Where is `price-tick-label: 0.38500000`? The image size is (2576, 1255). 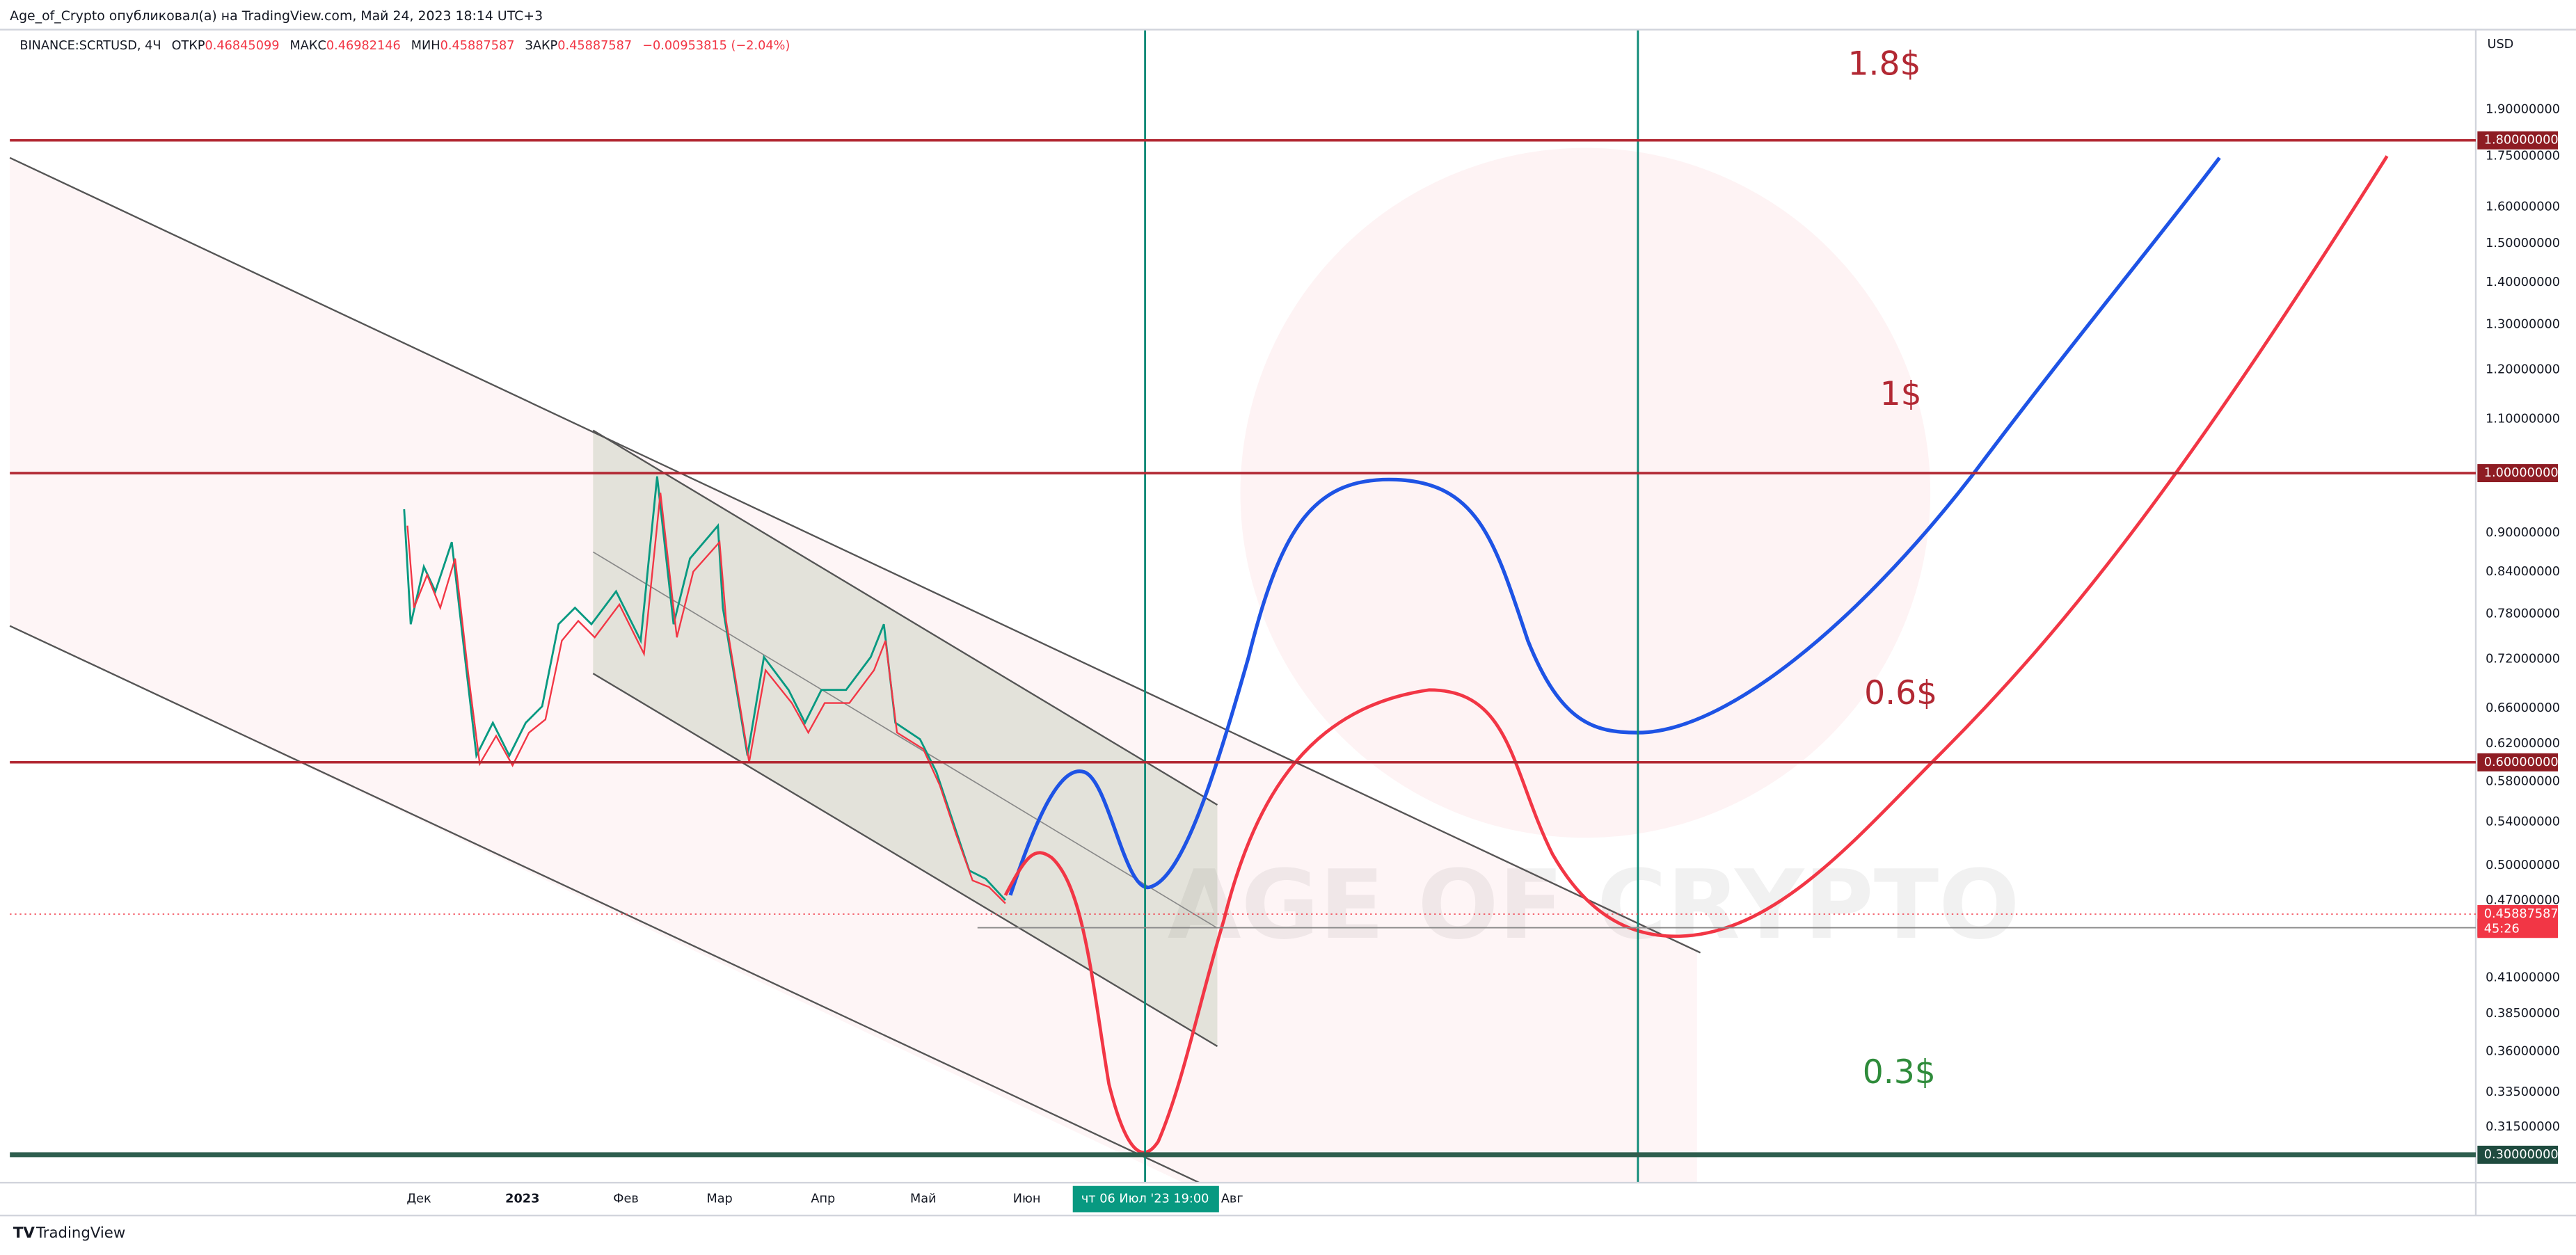 price-tick-label: 0.38500000 is located at coordinates (2523, 1014).